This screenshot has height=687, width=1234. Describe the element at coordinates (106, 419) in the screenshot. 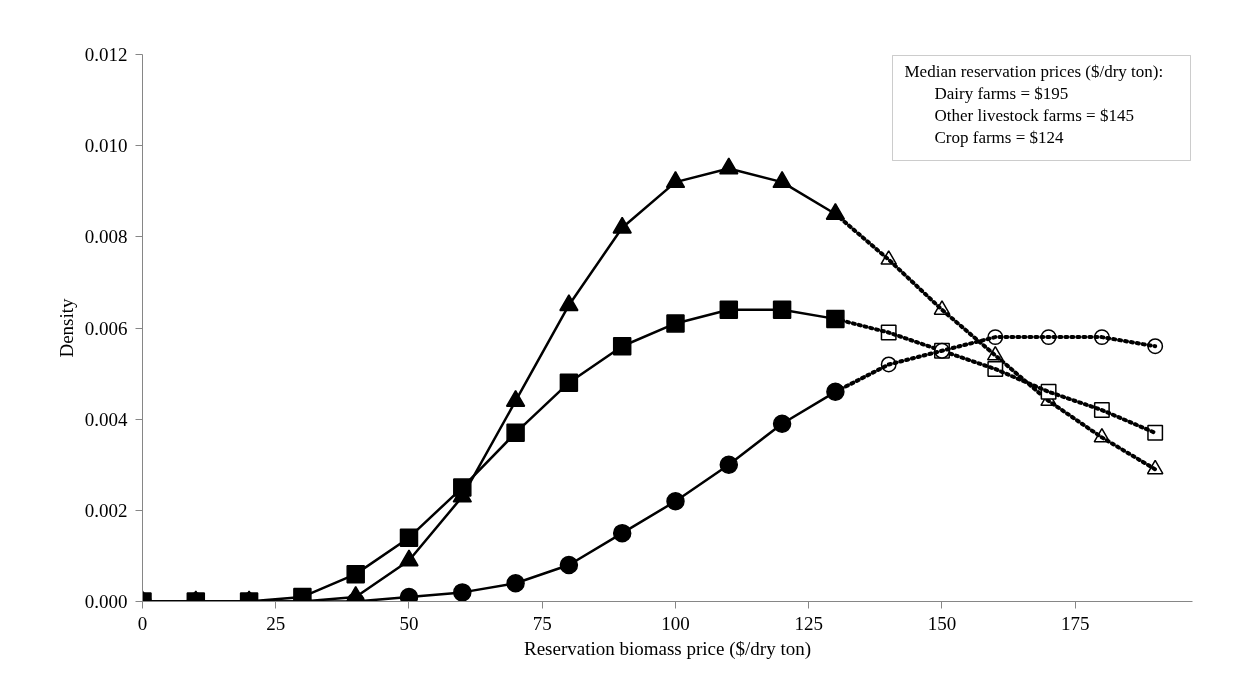

I see `y-tick-label: 0.004` at that location.